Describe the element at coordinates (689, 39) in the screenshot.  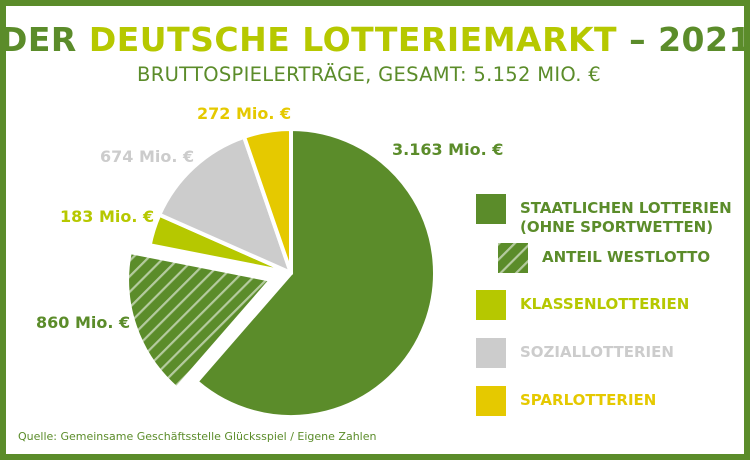
I see `title-part-3: – 2021` at that location.